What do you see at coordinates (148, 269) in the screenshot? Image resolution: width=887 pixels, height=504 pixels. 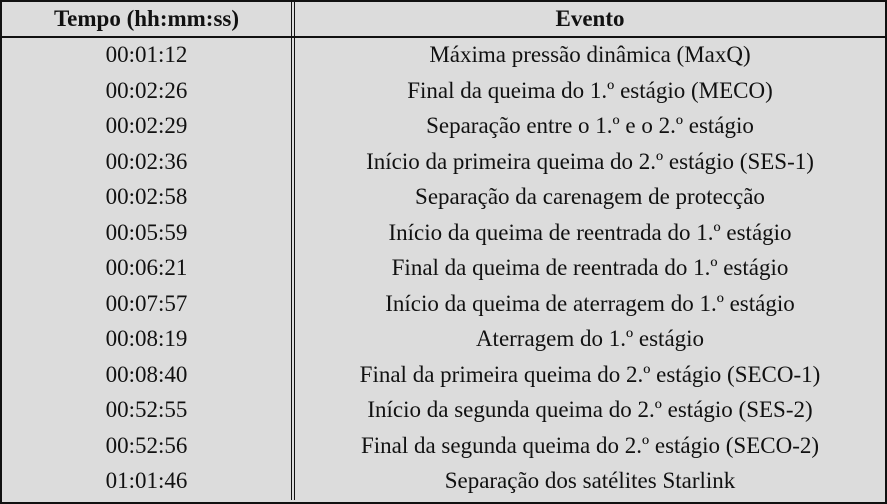 I see `time-cell: 00:06:21` at bounding box center [148, 269].